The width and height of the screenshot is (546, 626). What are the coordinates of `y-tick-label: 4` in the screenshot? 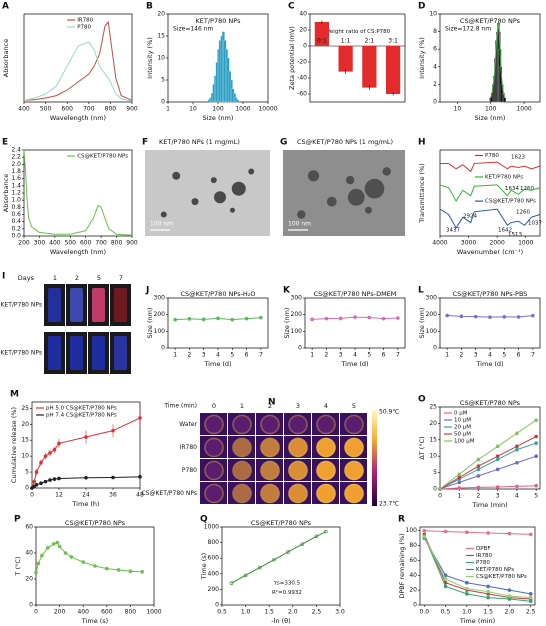 It's located at (435, 66).